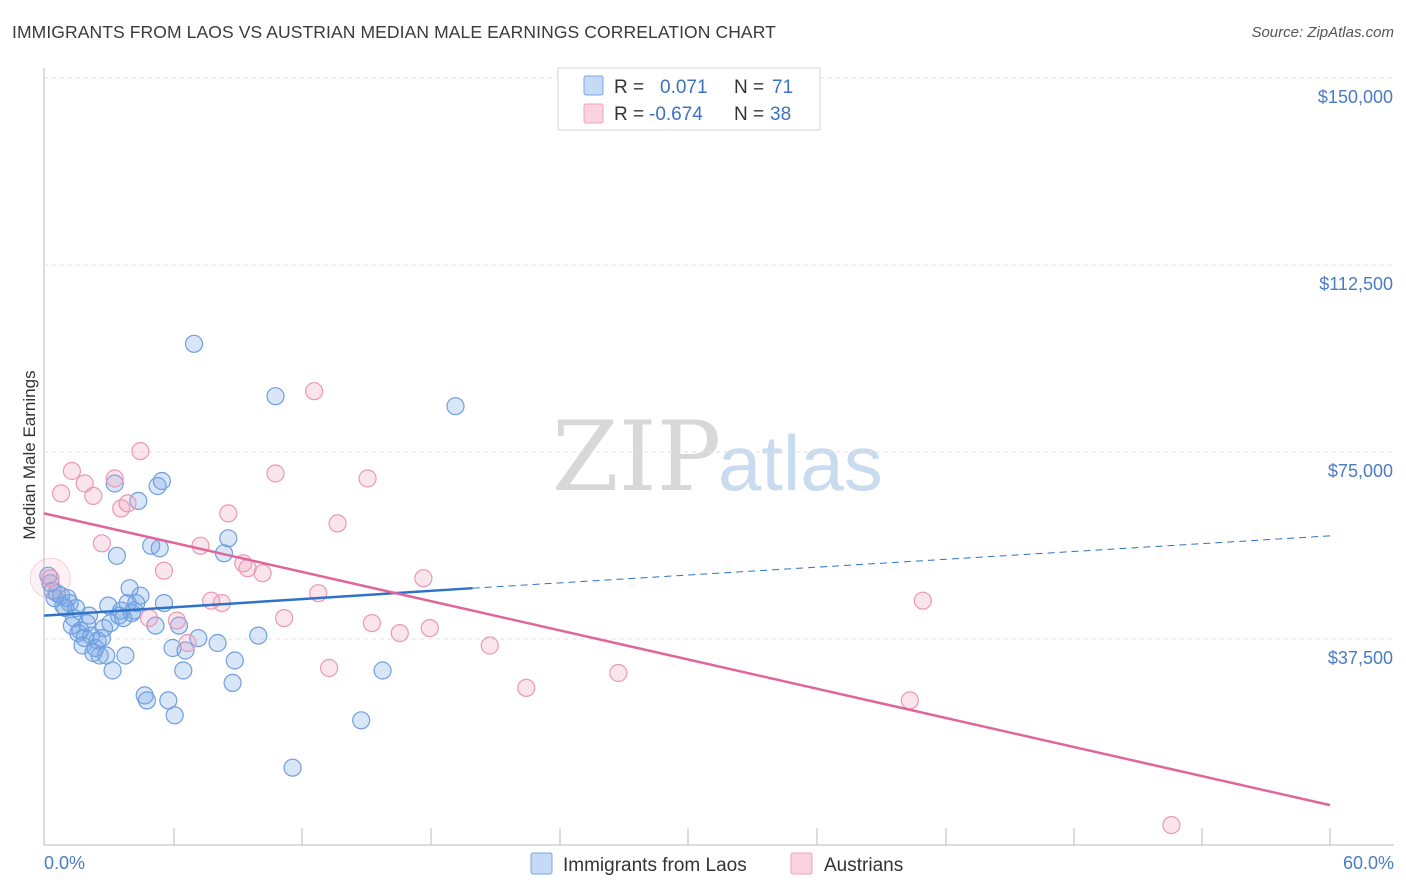 The image size is (1406, 892). Describe the element at coordinates (593, 113) in the screenshot. I see `legend-swatch-austrians` at that location.